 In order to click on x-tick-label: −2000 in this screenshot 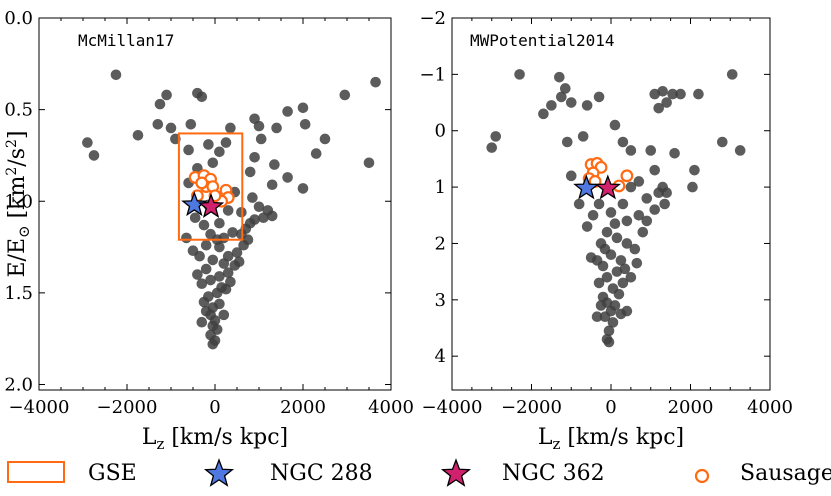, I will do `click(127, 407)`.